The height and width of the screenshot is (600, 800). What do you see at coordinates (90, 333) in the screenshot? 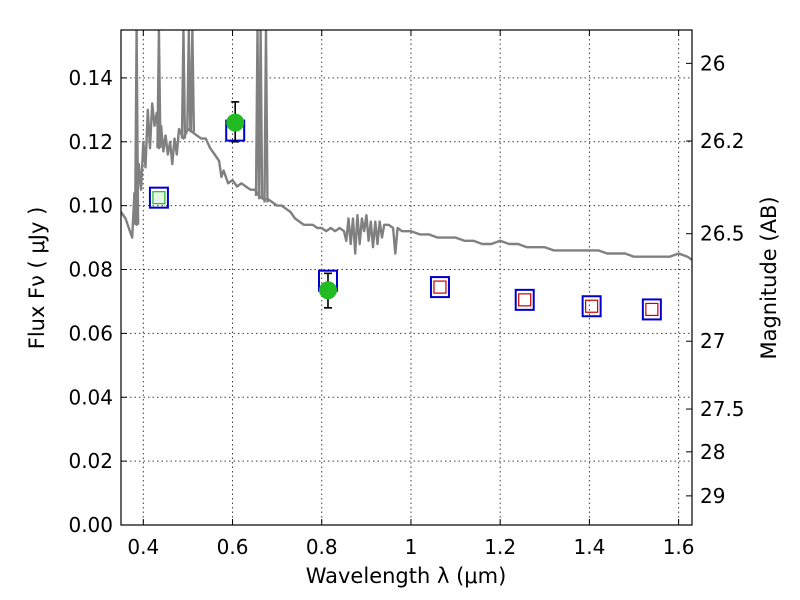
I see `y-tick-label: 0.06` at bounding box center [90, 333].